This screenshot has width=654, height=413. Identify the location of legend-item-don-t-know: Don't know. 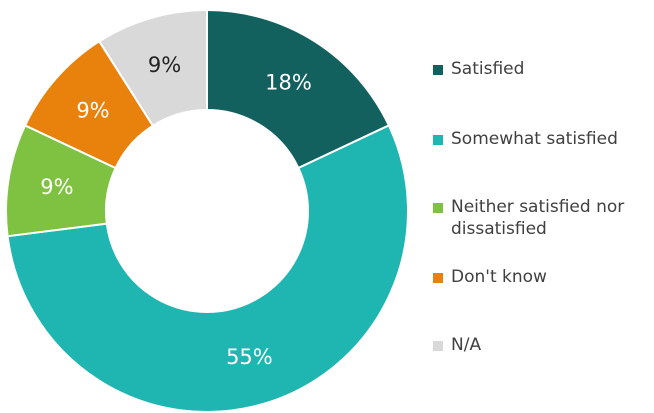
(543, 277).